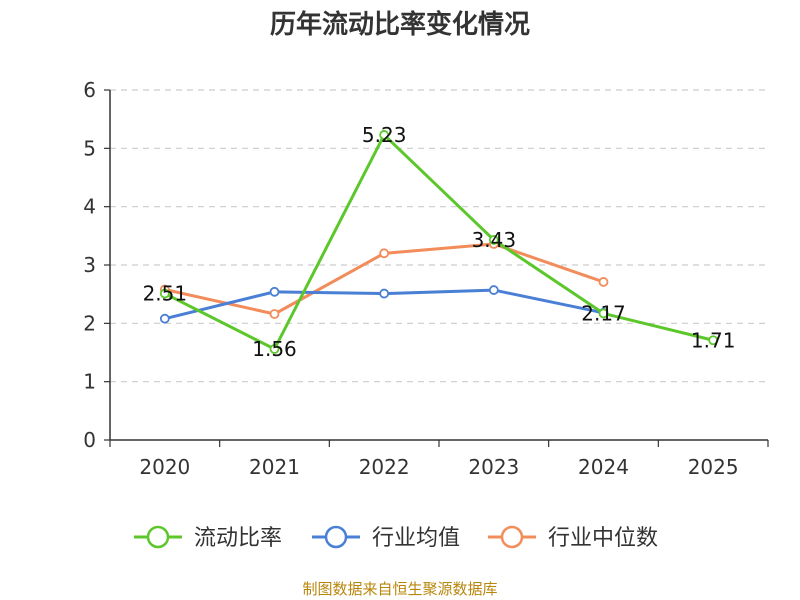 This screenshot has width=800, height=600. Describe the element at coordinates (399, 25) in the screenshot. I see `chart-title: 历年流动比率变化情况` at that location.